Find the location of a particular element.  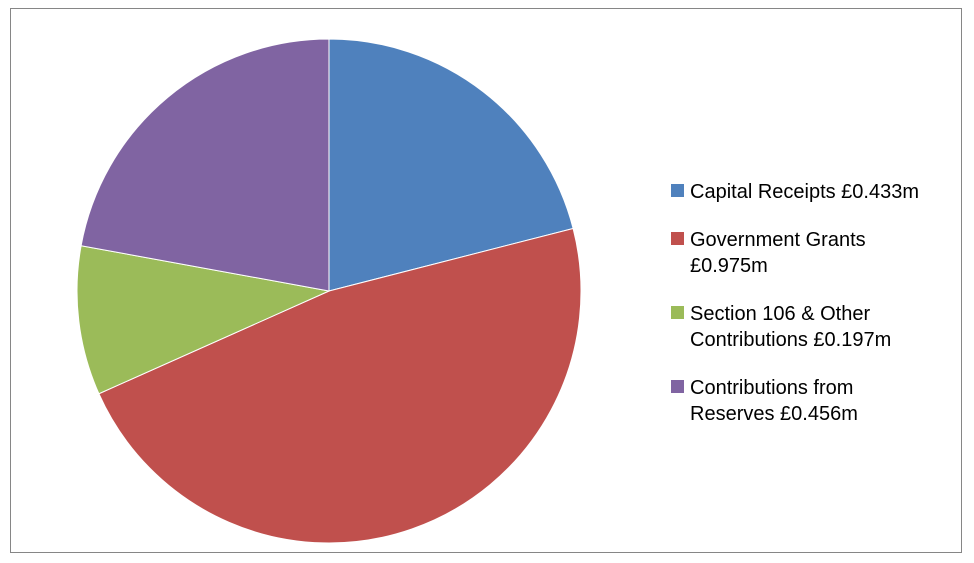

legend-label: Capital Receipts £0.433m is located at coordinates (805, 192).